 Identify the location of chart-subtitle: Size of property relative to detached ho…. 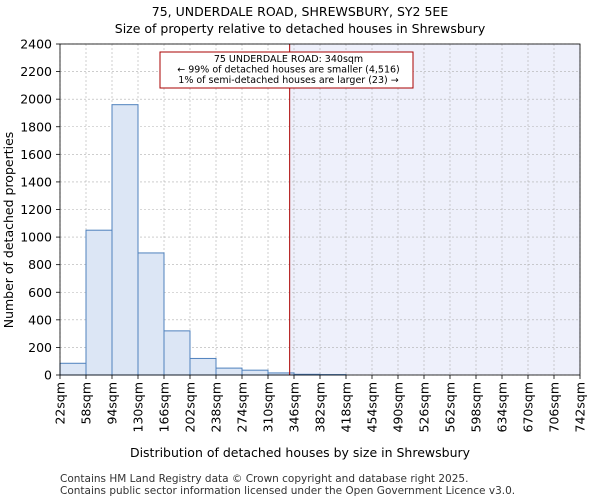
(300, 28).